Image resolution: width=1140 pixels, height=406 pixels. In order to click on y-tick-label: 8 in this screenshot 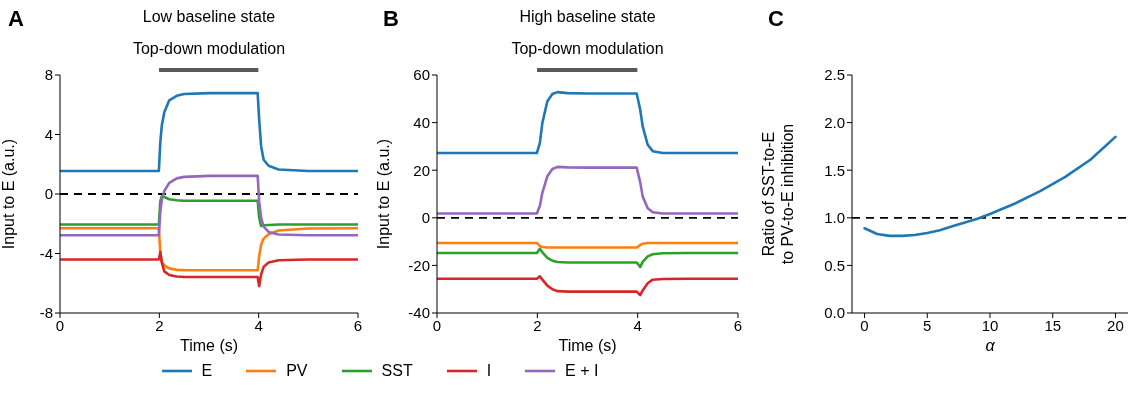, I will do `click(48, 75)`.